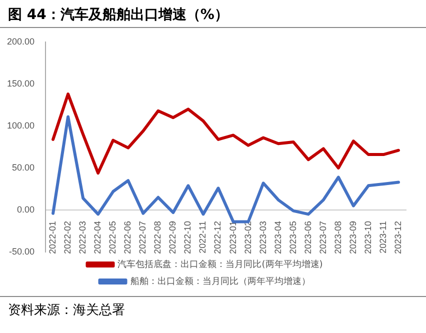 The height and width of the screenshot is (333, 426). What do you see at coordinates (20, 41) in the screenshot?
I see `y-tick-label: 200.00` at bounding box center [20, 41].